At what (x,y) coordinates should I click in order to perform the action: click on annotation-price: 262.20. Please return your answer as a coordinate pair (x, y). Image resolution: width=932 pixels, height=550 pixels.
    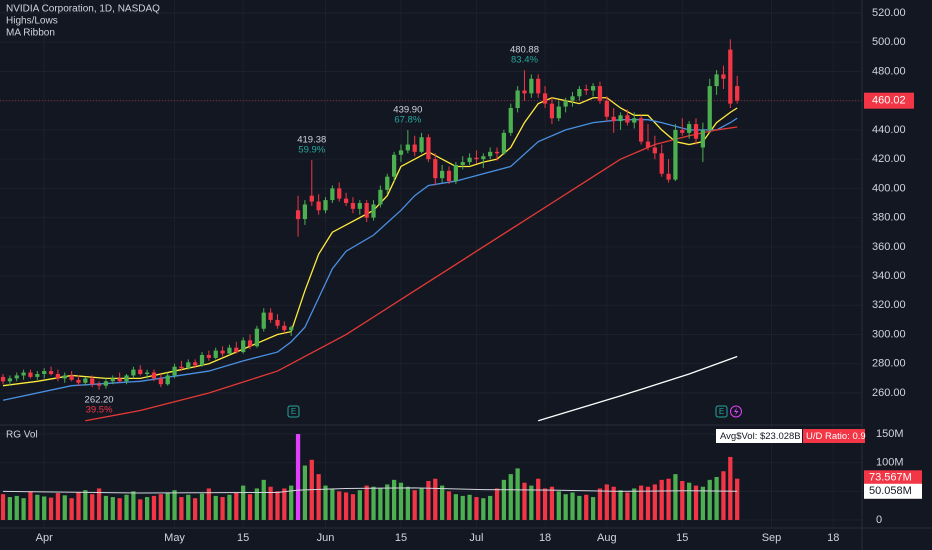
    Looking at the image, I should click on (99, 399).